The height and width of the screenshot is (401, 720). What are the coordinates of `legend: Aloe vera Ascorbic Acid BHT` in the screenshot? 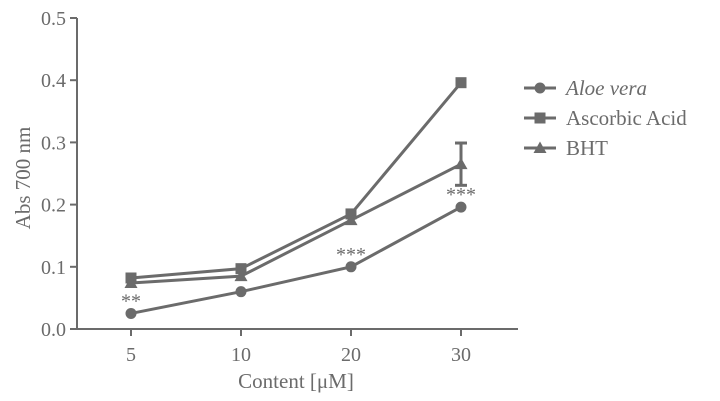 It's located at (605, 118).